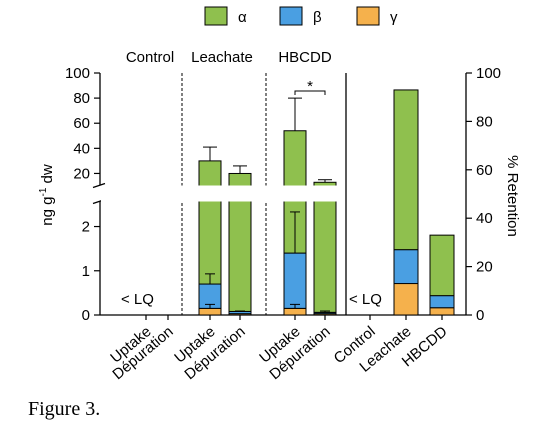 This screenshot has width=554, height=438. I want to click on left-tick-label: 100, so click(77, 73).